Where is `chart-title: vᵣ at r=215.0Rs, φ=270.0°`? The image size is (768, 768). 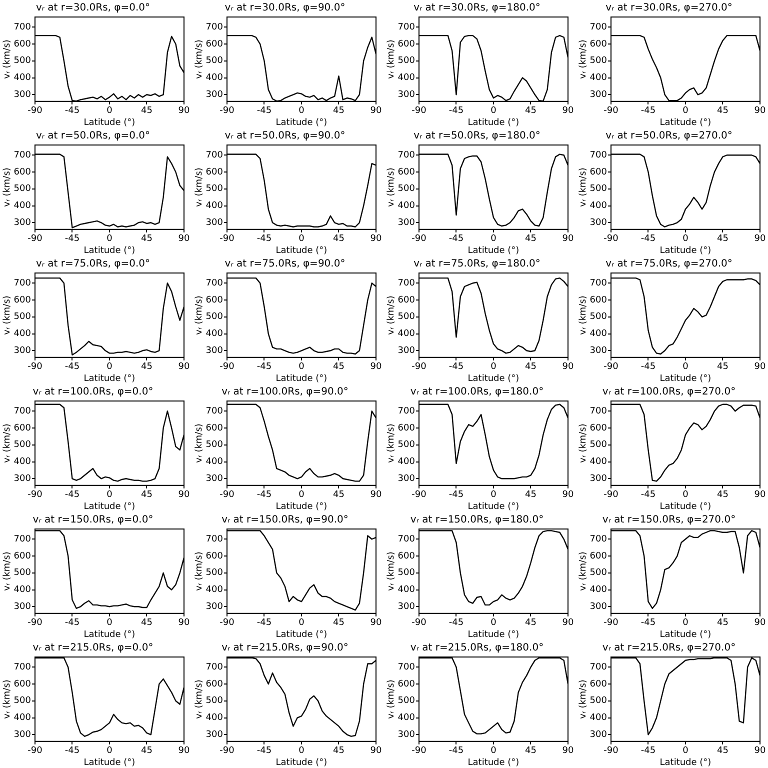 chart-title: vᵣ at r=215.0Rs, φ=270.0° is located at coordinates (669, 648).